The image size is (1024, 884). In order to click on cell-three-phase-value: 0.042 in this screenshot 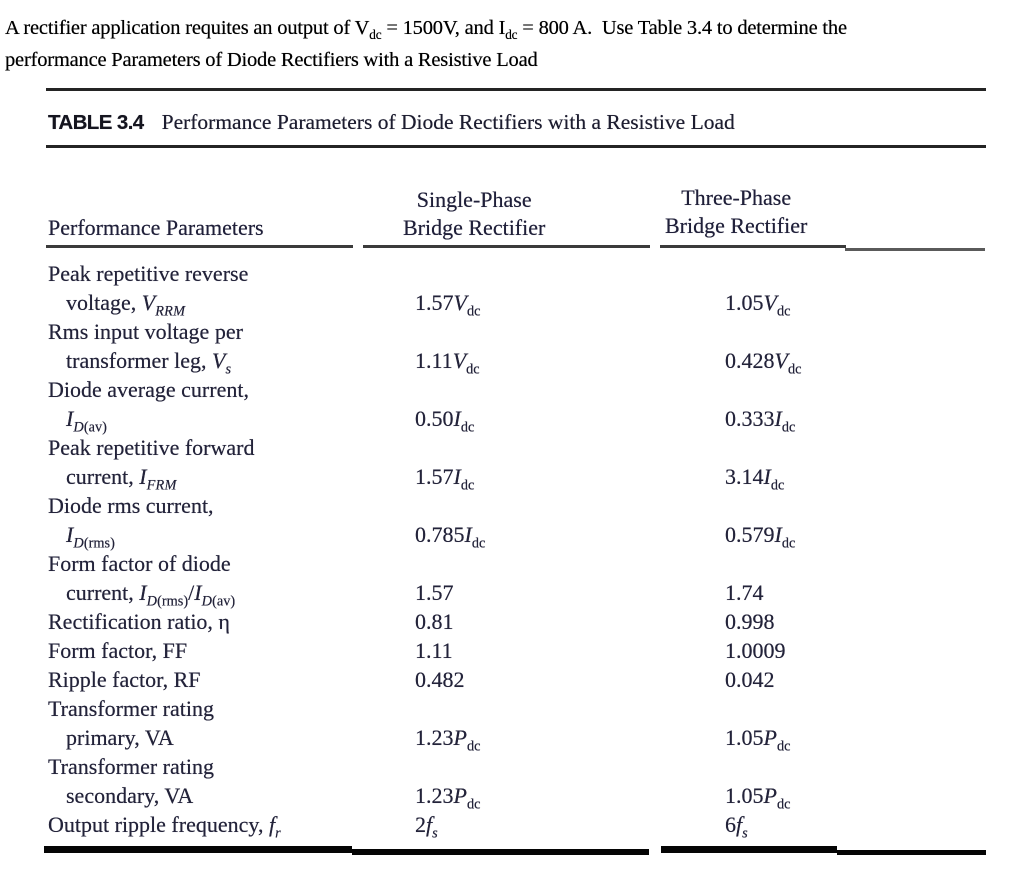, I will do `click(750, 679)`.